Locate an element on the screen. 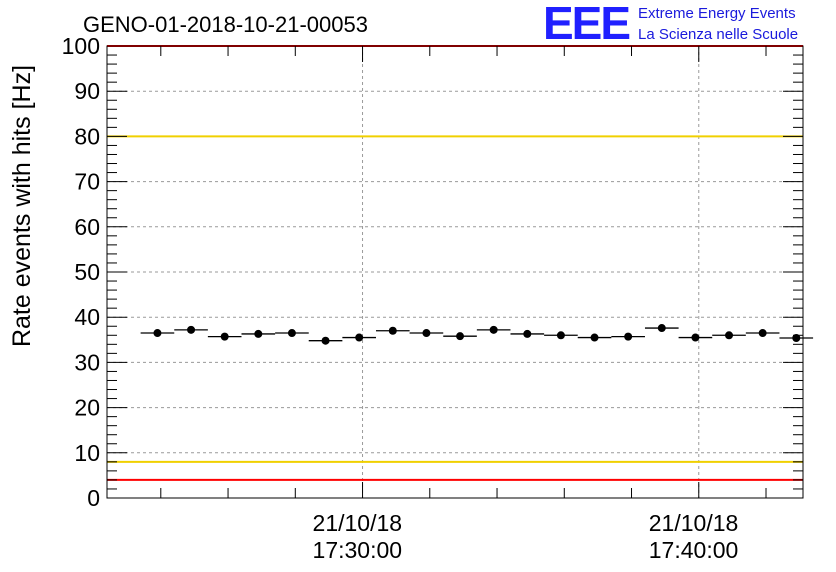  y-tick-label: 10 is located at coordinates (87, 453).